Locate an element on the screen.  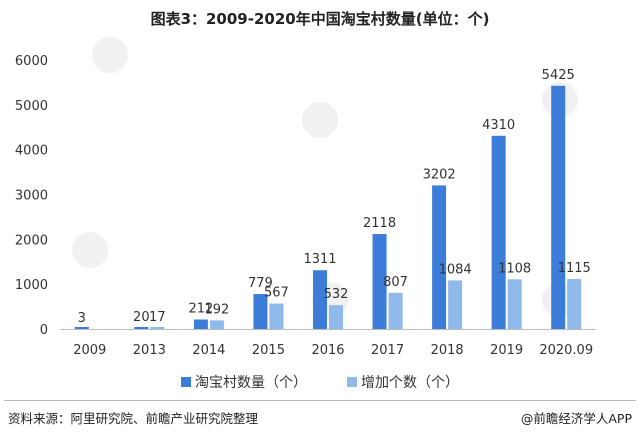
legend-item-series-1: 淘宝村数量（个） is located at coordinates (244, 382).